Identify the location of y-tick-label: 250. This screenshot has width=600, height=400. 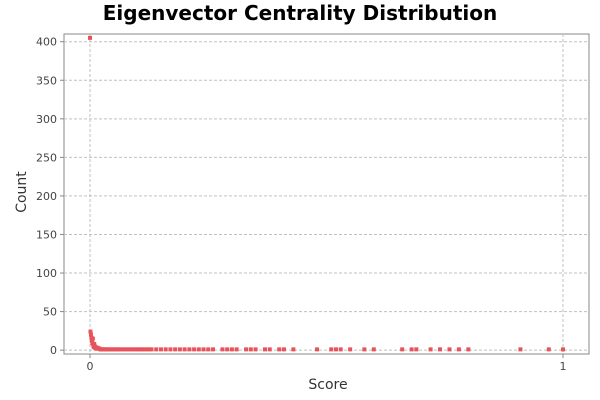
(46, 157).